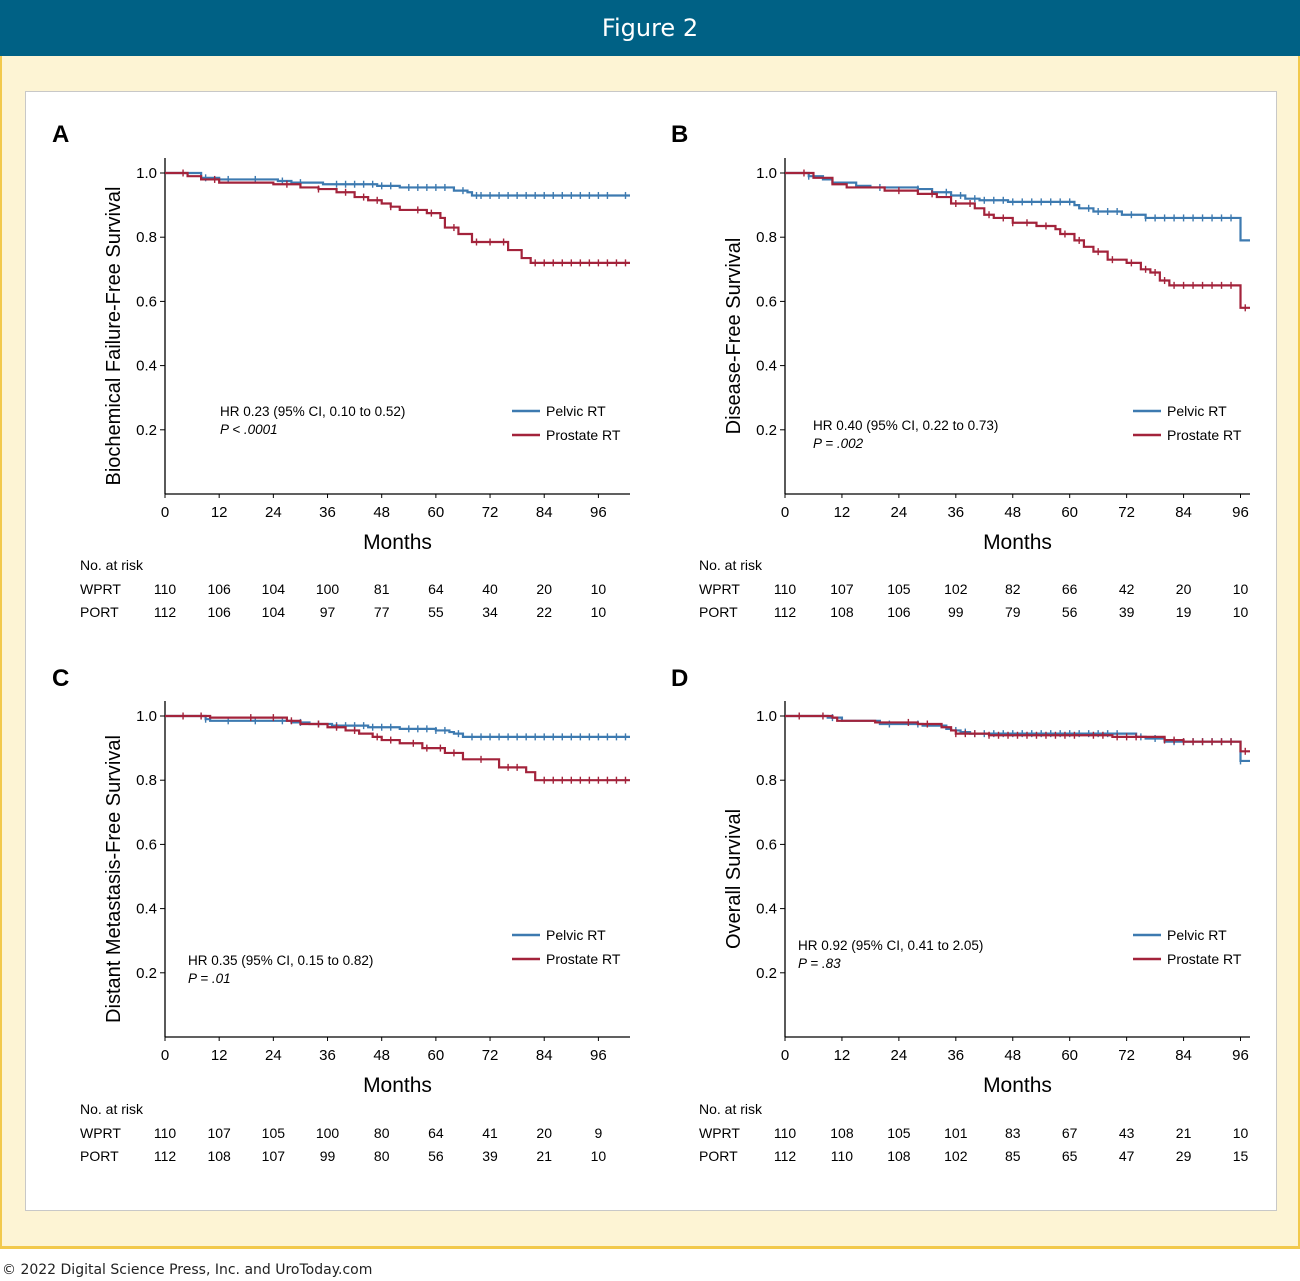 The image size is (1300, 1281). Describe the element at coordinates (544, 612) in the screenshot. I see `risk-count: 22` at that location.